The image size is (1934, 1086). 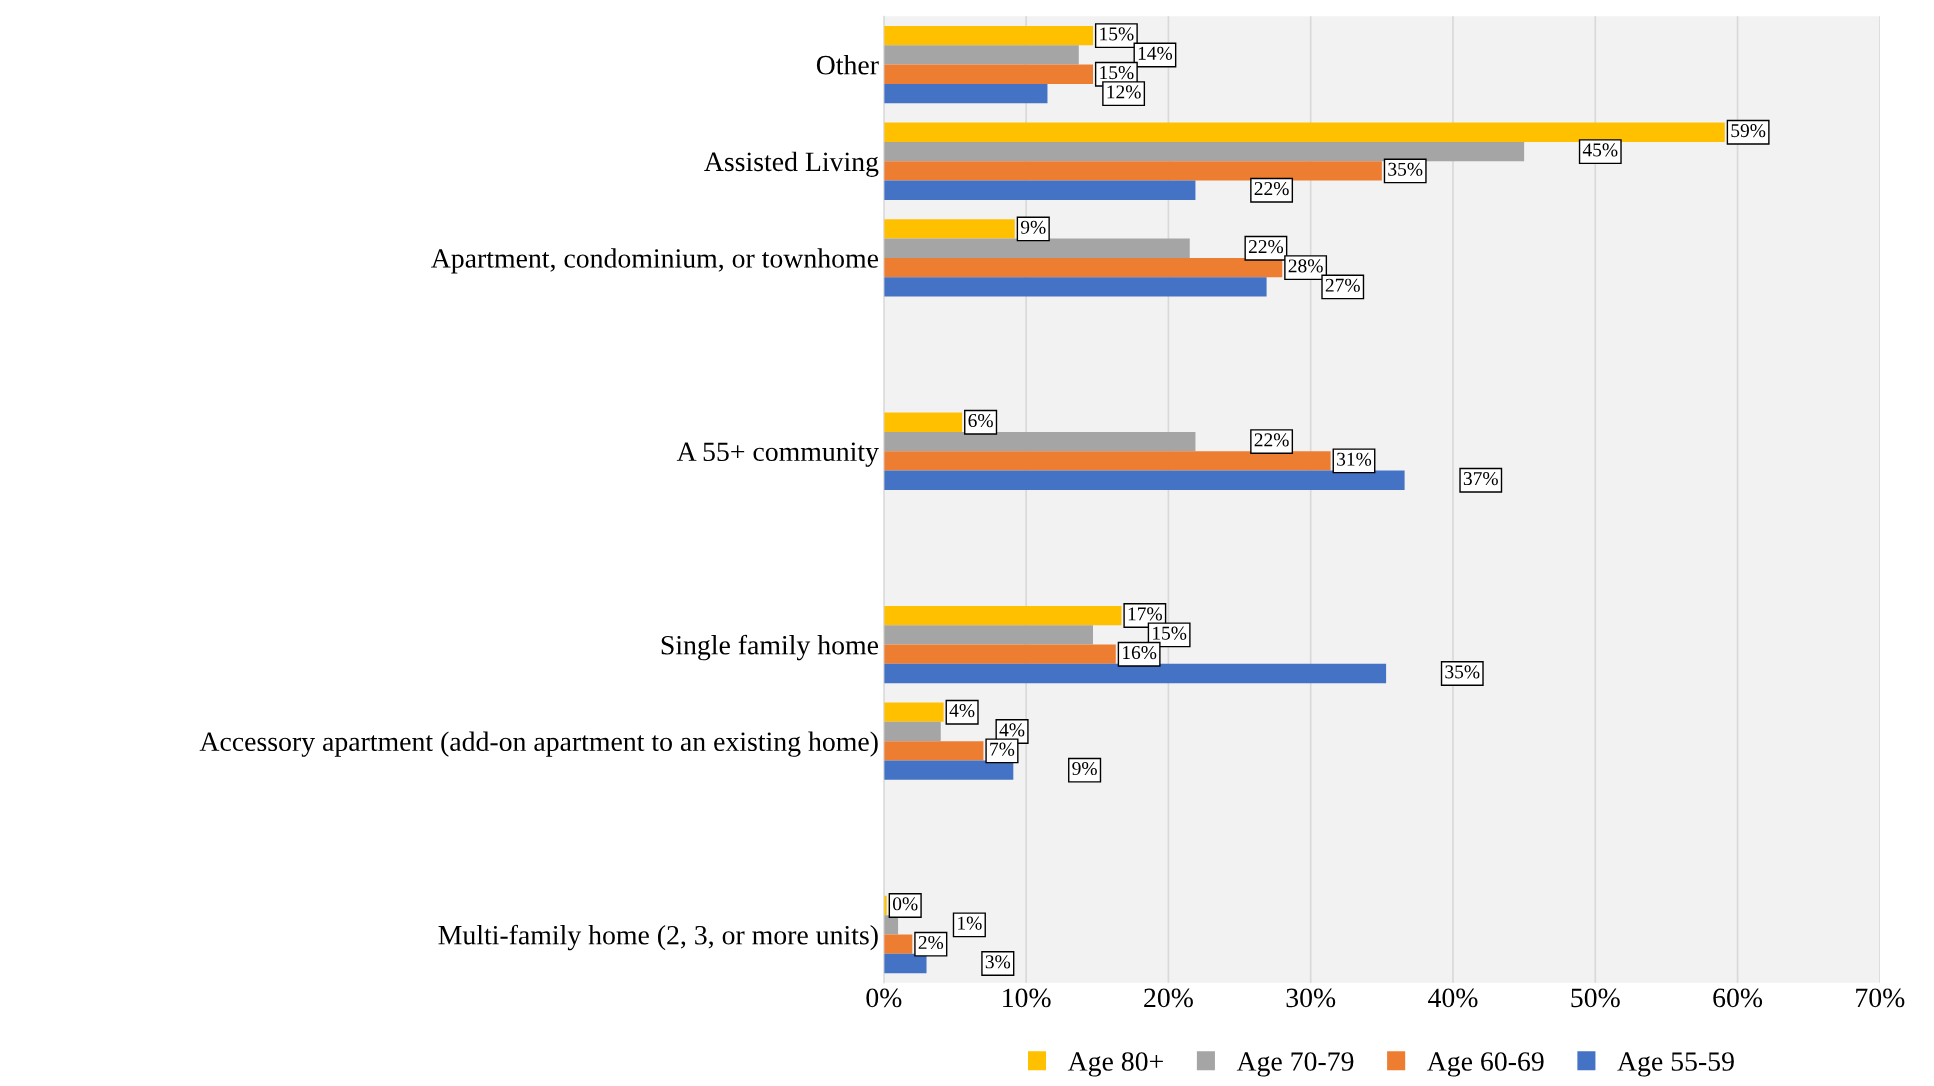 What do you see at coordinates (777, 454) in the screenshot?
I see `y-tick-label: A 55+ community` at bounding box center [777, 454].